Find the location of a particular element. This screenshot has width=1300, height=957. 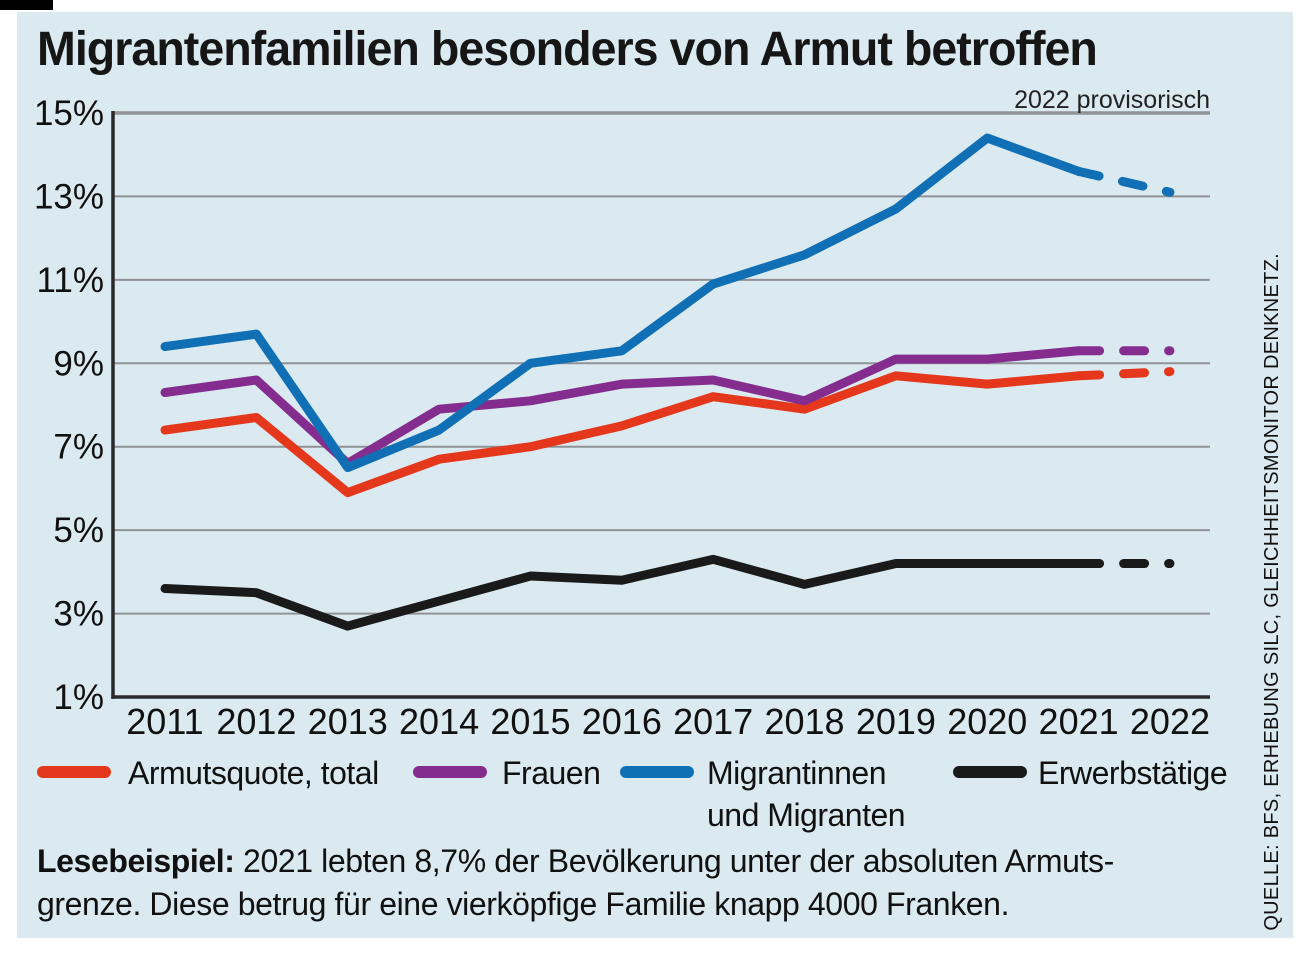

y-tick-label: 3% is located at coordinates (78, 614).